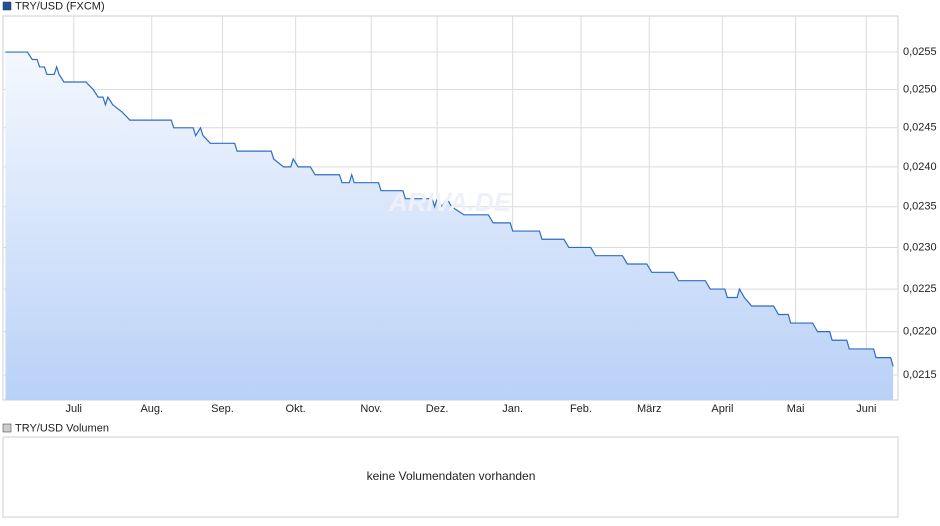 Image resolution: width=940 pixels, height=526 pixels. Describe the element at coordinates (796, 409) in the screenshot. I see `x-tick-label: Mai` at that location.